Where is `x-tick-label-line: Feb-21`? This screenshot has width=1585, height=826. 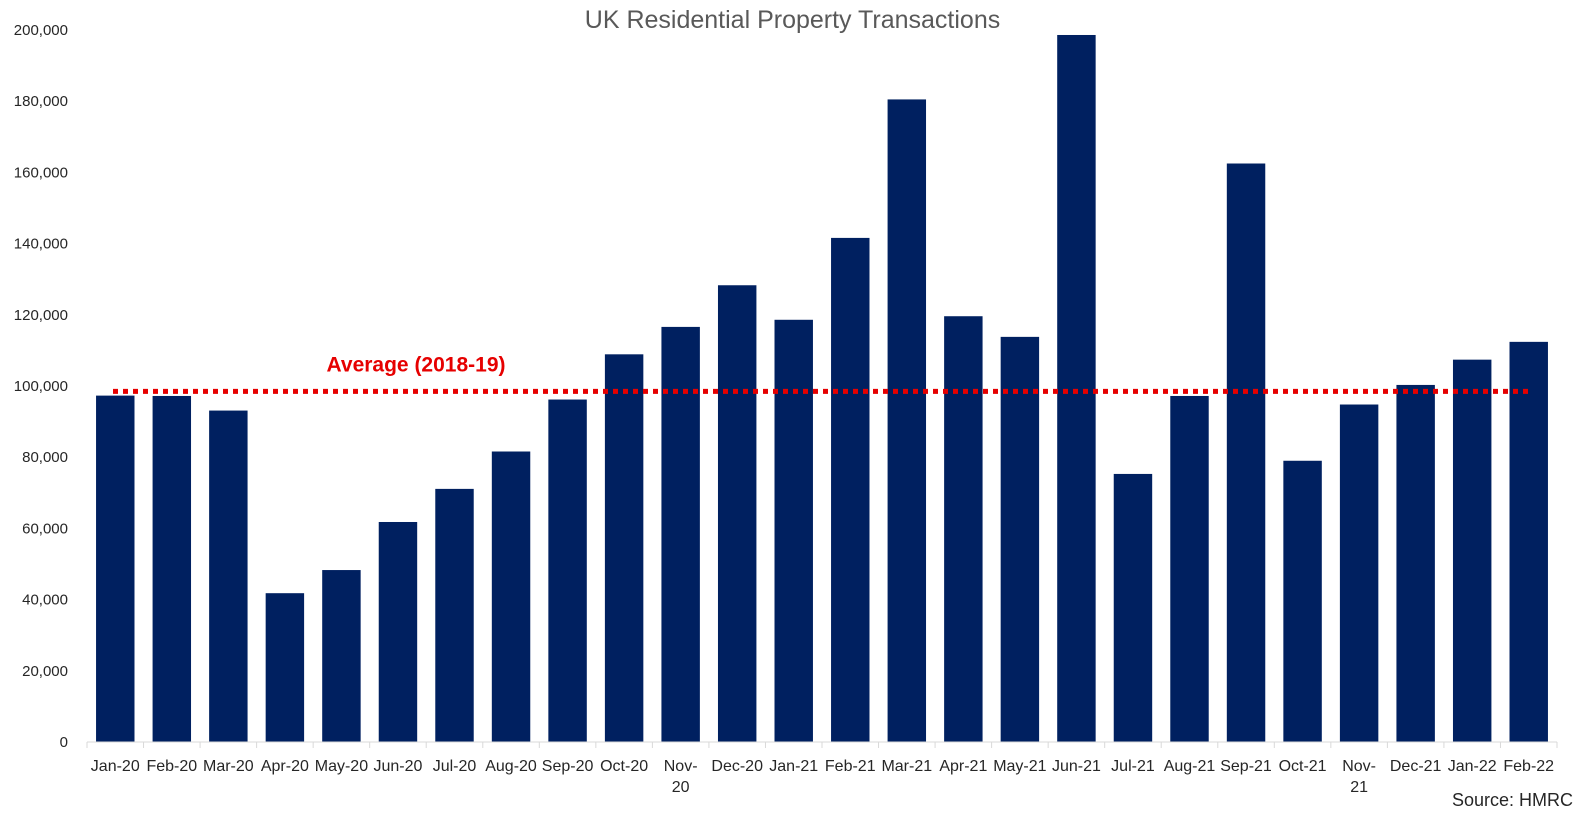 x-tick-label-line: Feb-21 is located at coordinates (850, 766).